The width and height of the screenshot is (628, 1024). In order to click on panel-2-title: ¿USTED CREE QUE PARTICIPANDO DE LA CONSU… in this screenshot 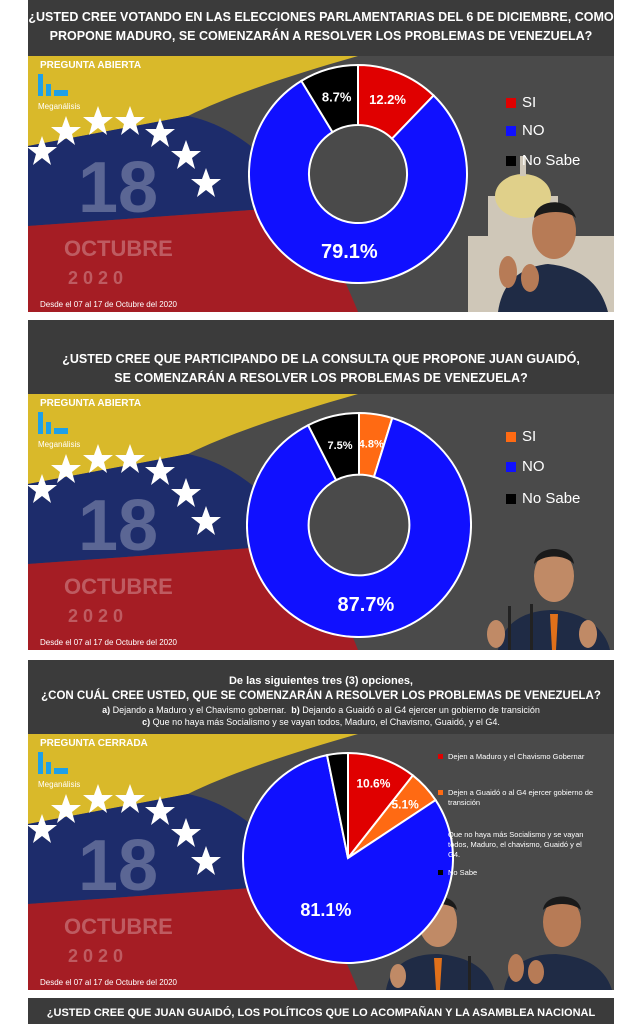, I will do `click(321, 358)`.